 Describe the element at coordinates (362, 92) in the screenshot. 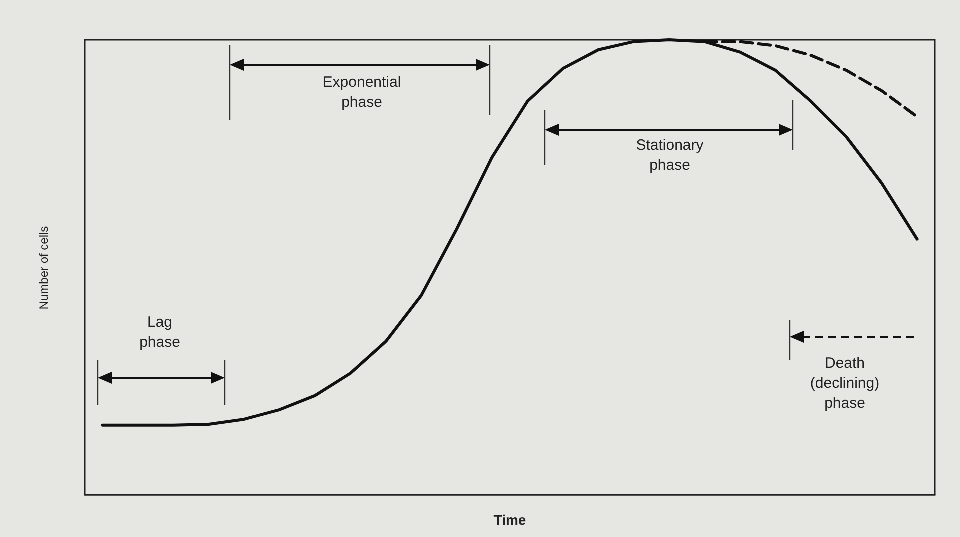

I see `annotation: Exponential phase` at that location.